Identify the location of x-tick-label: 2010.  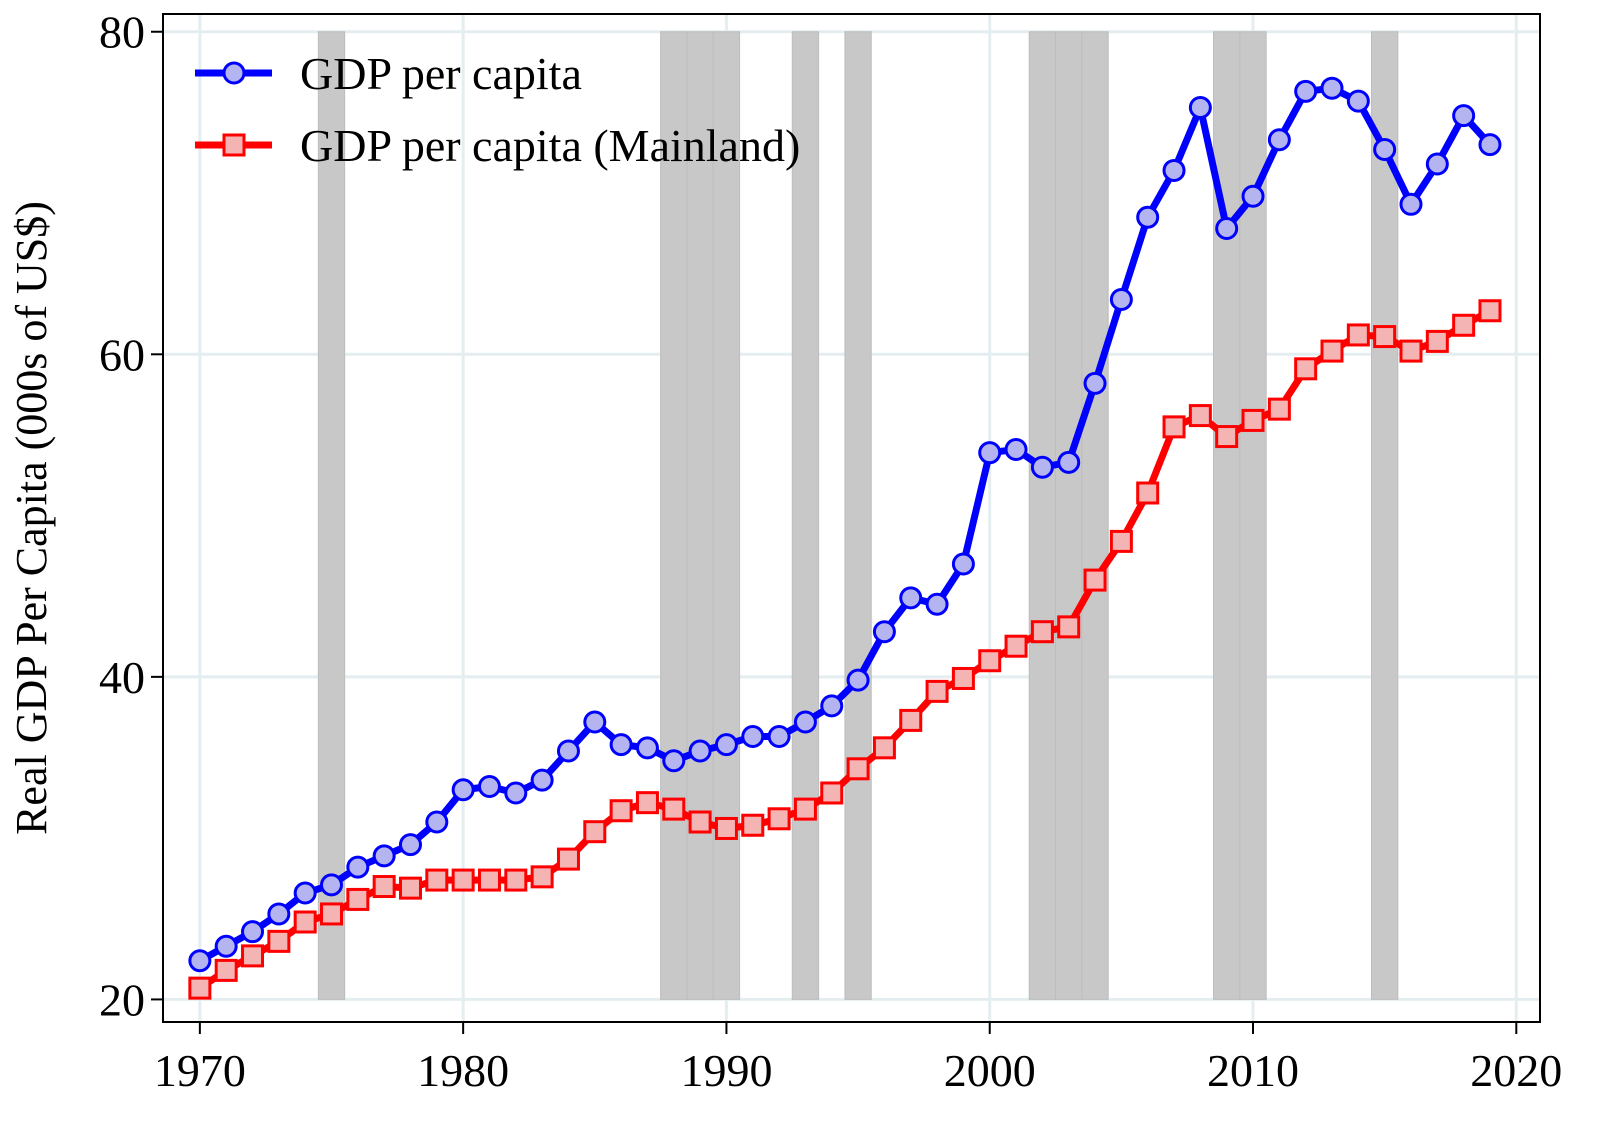
(1253, 1070).